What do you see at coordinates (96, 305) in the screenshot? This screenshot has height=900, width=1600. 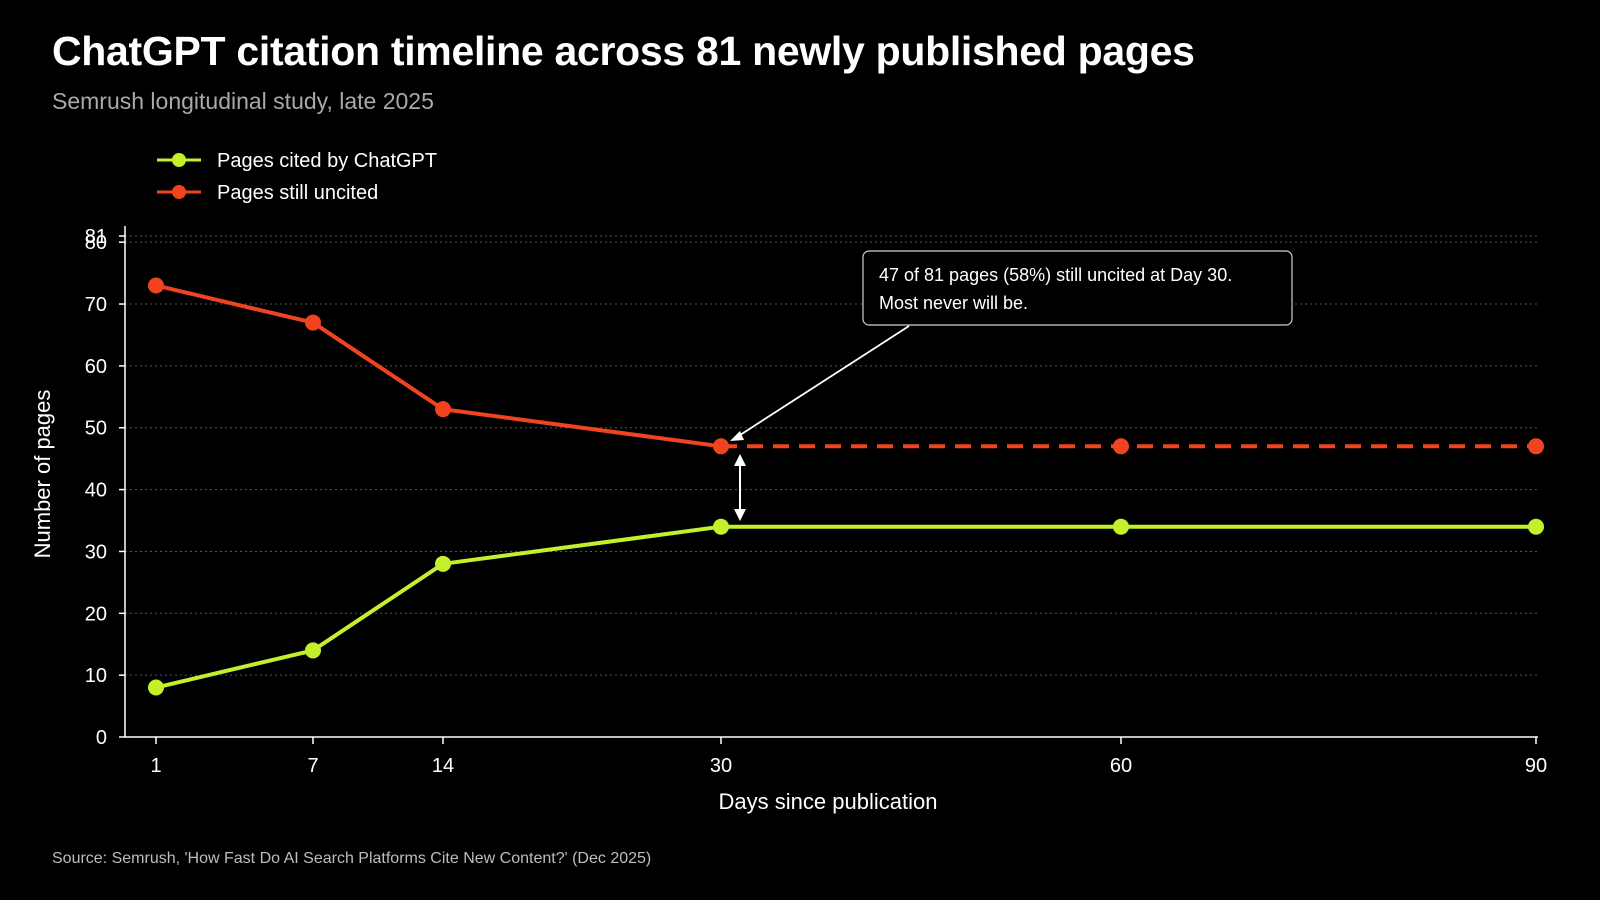 I see `y-tick-label-70: 70` at bounding box center [96, 305].